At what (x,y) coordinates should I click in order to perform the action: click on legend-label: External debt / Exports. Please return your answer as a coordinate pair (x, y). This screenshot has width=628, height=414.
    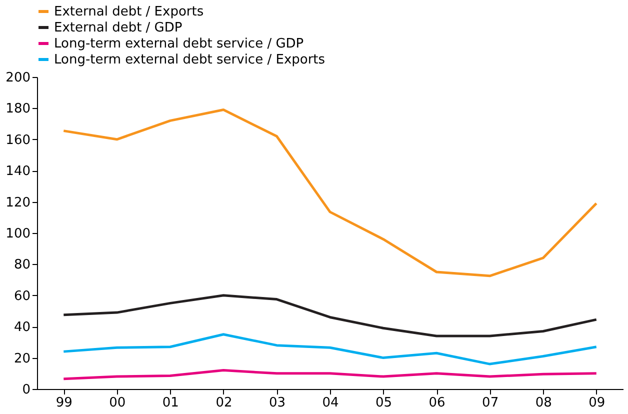
    Looking at the image, I should click on (129, 12).